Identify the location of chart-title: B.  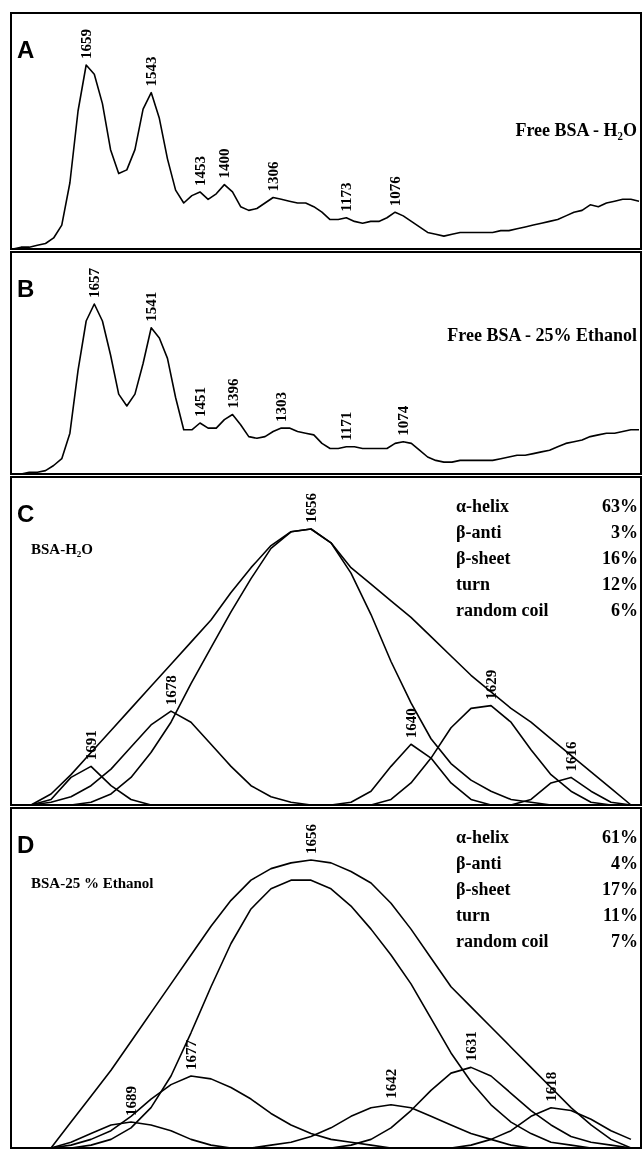
(26, 288).